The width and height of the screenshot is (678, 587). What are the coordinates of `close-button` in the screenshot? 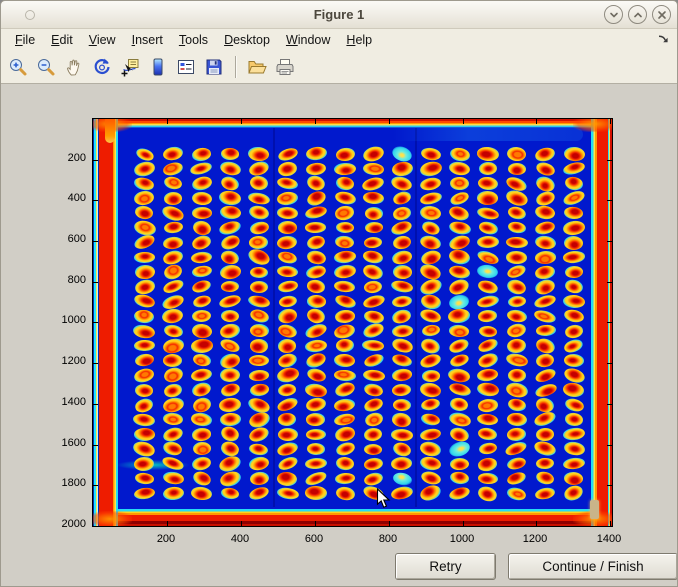 It's located at (661, 14).